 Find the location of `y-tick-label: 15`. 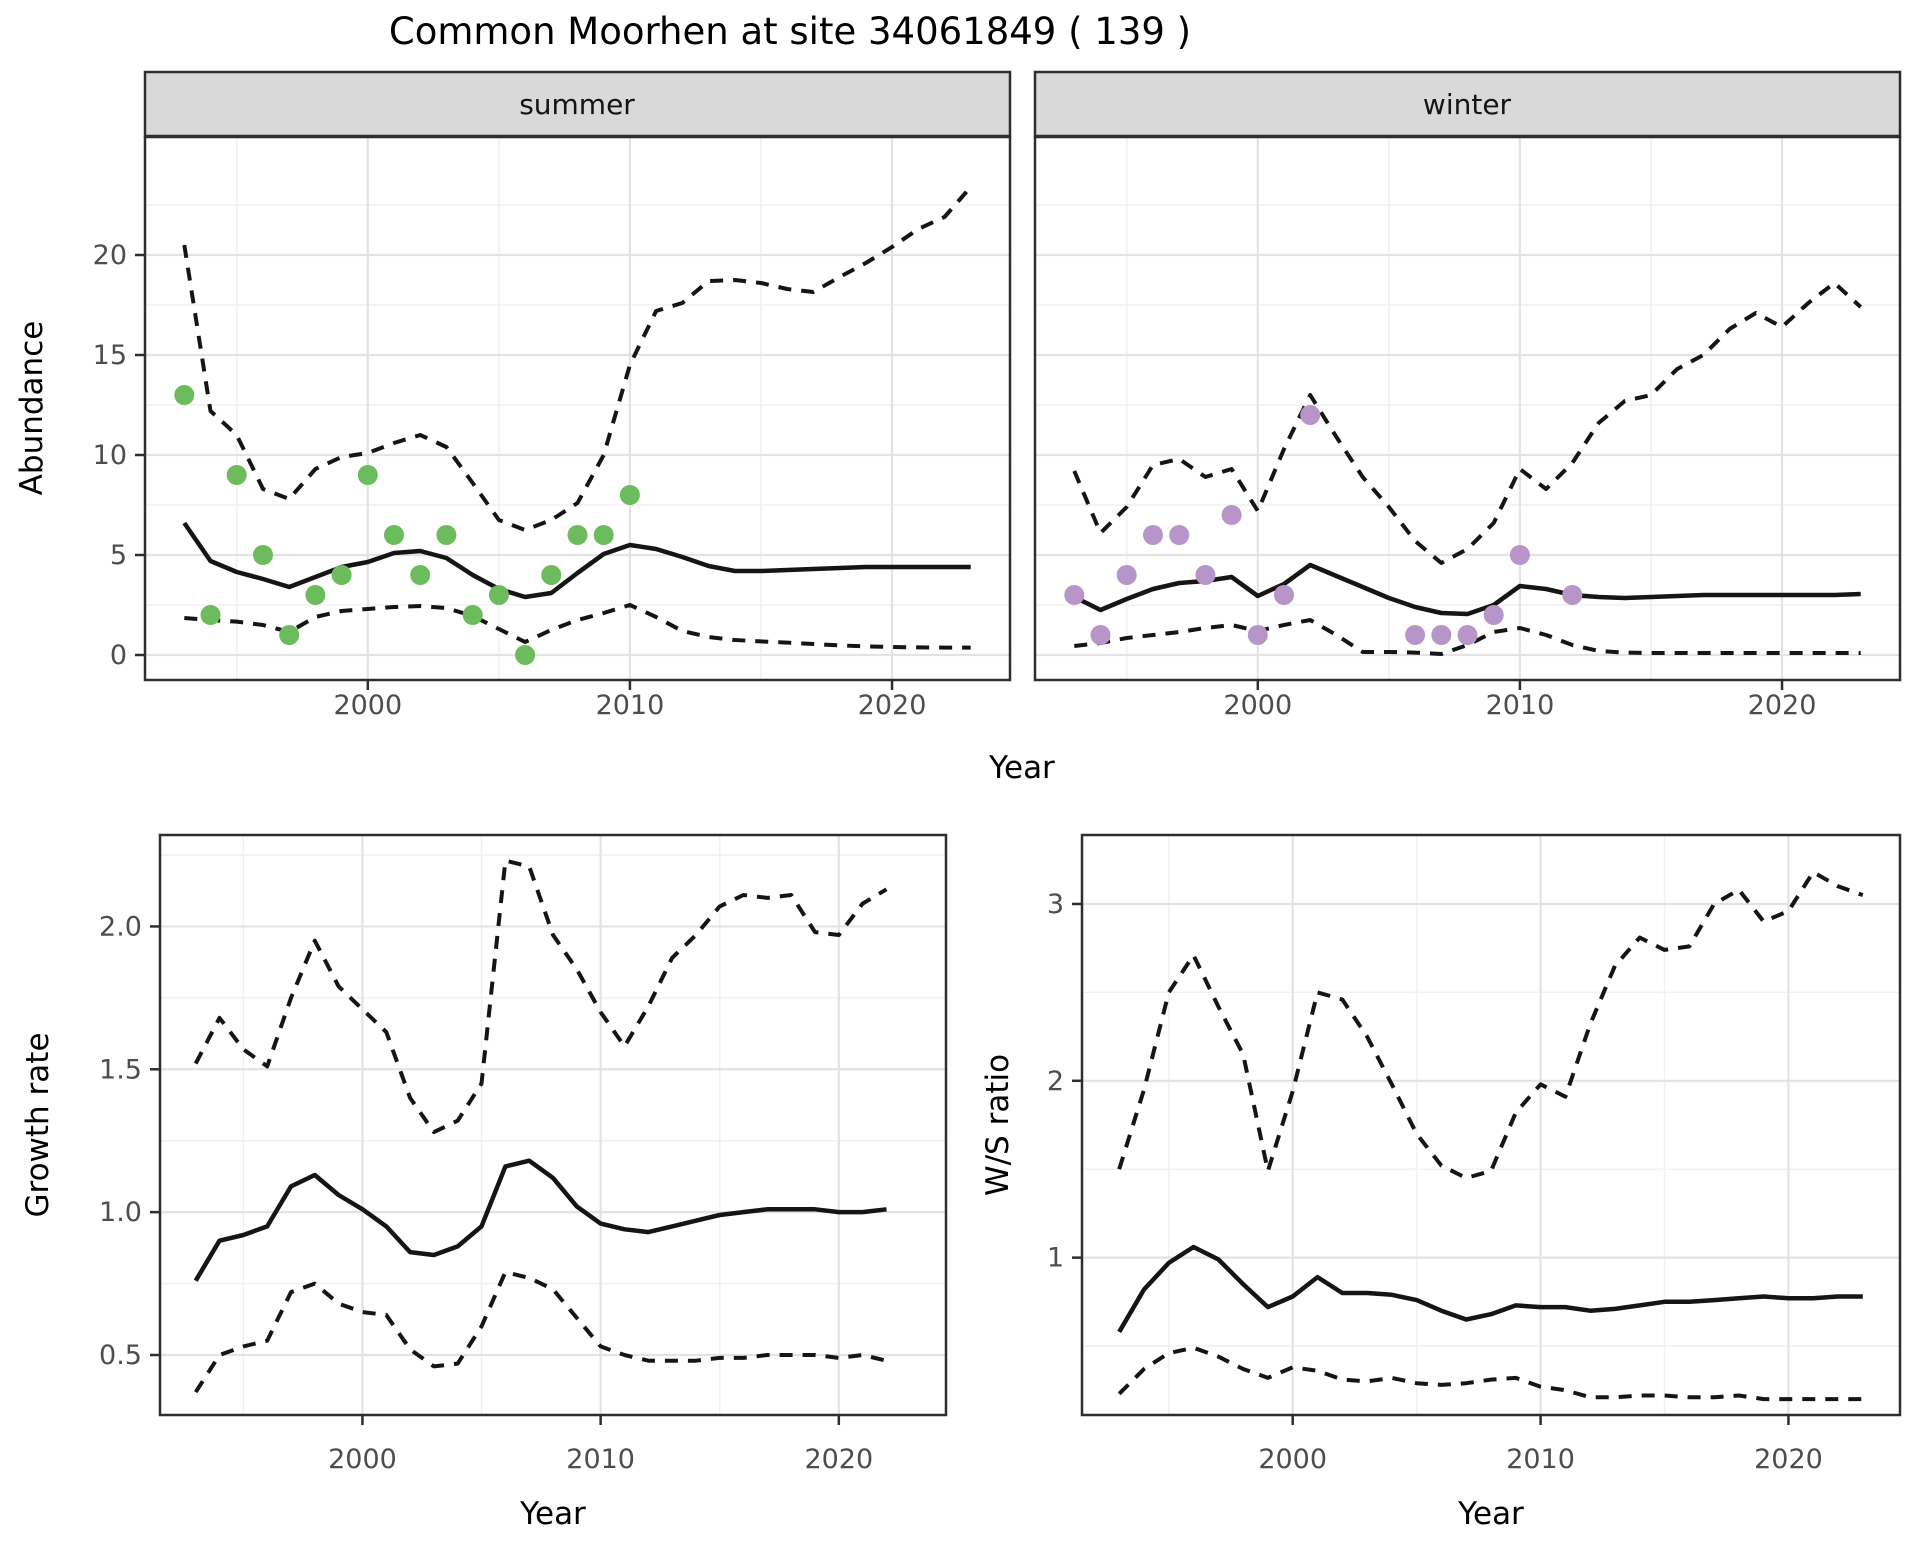

y-tick-label: 15 is located at coordinates (110, 355).